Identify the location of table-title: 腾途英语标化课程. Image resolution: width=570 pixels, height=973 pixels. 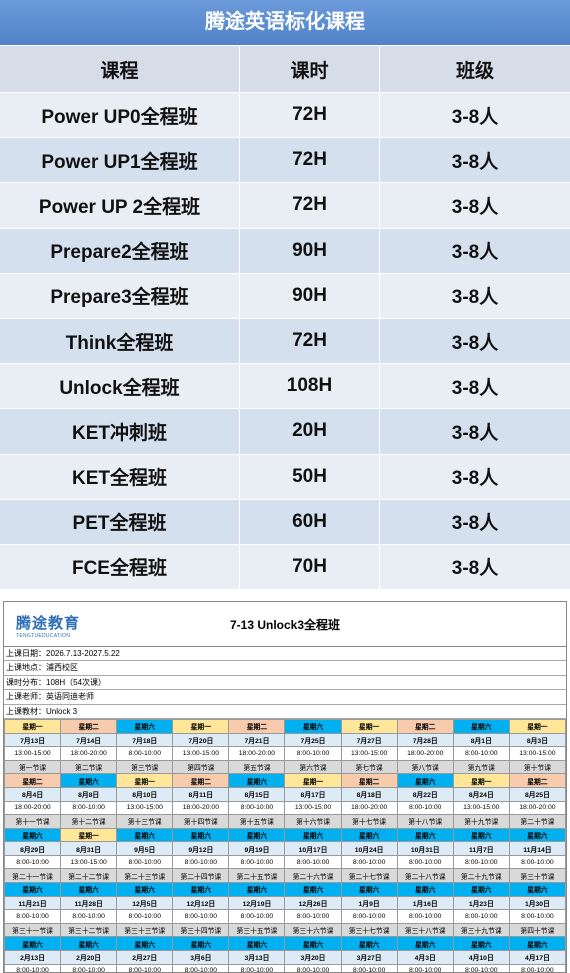
(285, 22).